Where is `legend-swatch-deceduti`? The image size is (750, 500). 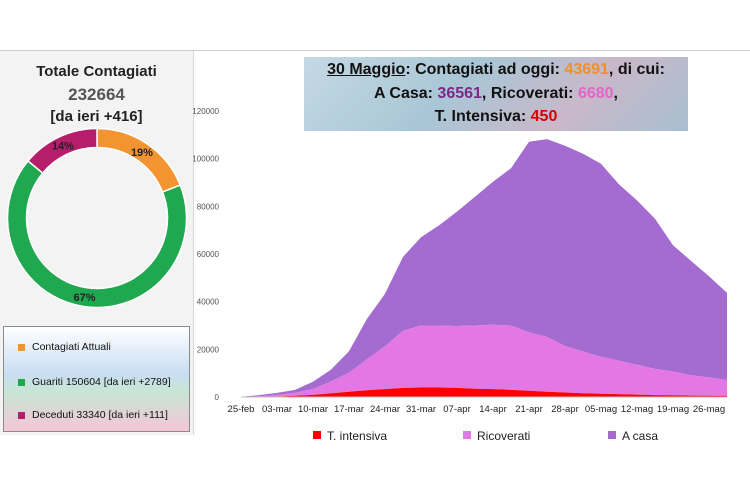
legend-swatch-deceduti is located at coordinates (21, 415).